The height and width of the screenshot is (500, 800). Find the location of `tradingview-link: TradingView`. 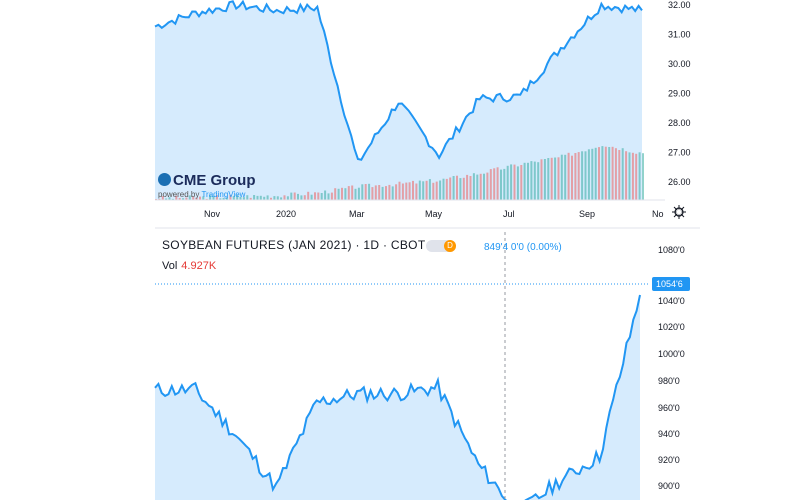

tradingview-link: TradingView is located at coordinates (223, 194).